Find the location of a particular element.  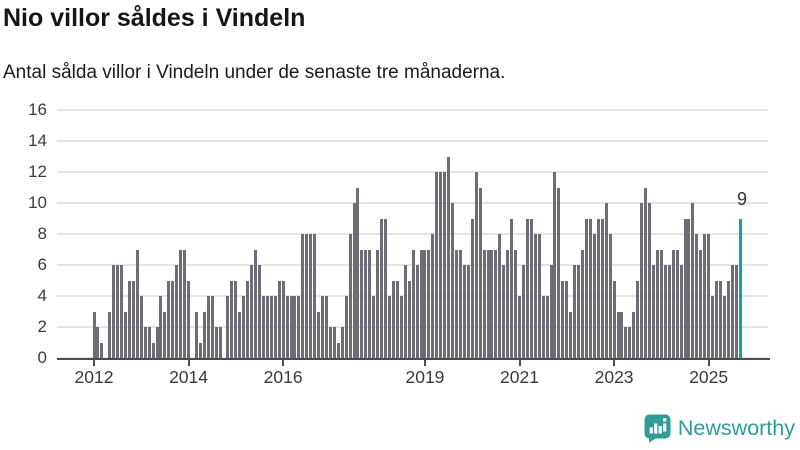

y-axis-label: 12 is located at coordinates (37, 171).